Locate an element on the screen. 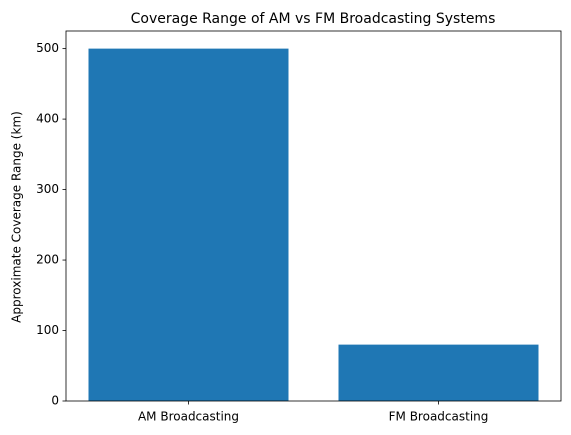  y-tick-label: 300 is located at coordinates (47, 189).